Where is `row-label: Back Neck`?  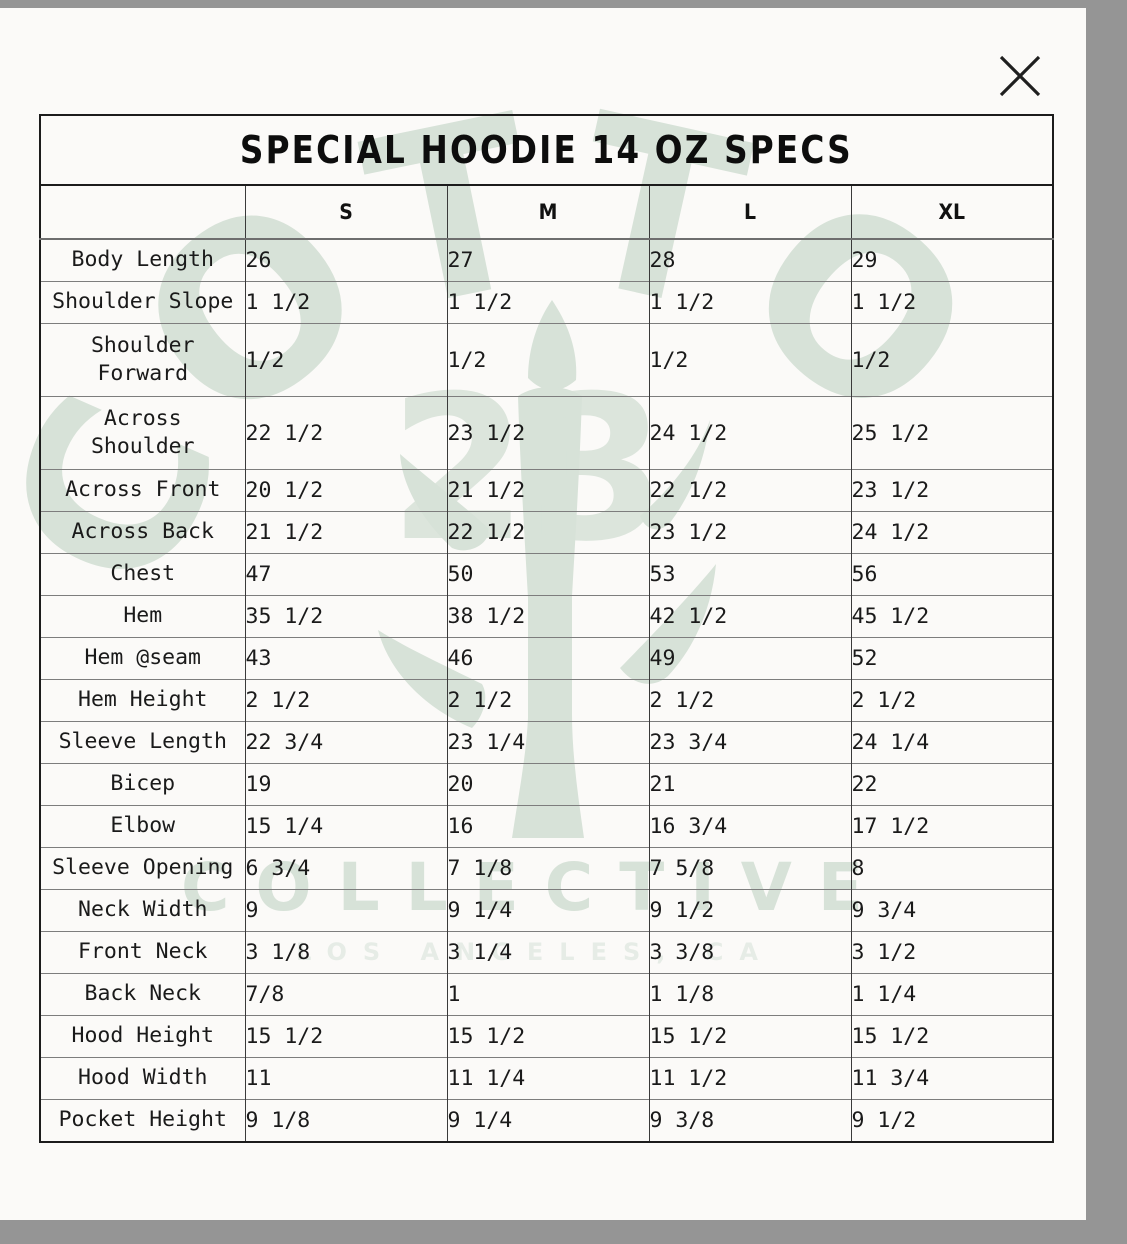 row-label: Back Neck is located at coordinates (143, 994).